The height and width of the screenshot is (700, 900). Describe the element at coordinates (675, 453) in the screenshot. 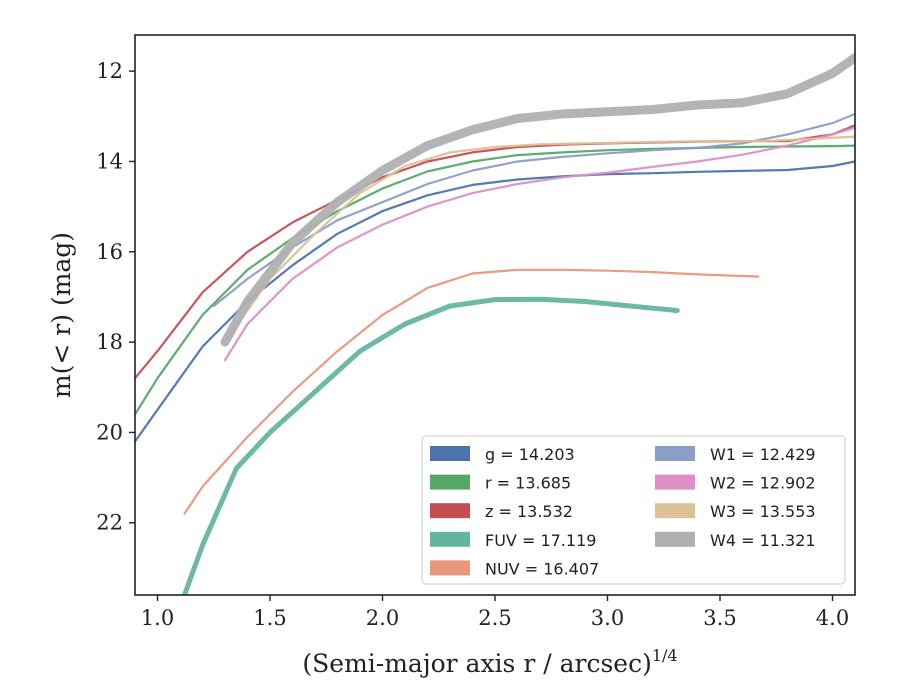

I see `legend-swatch-w1` at that location.